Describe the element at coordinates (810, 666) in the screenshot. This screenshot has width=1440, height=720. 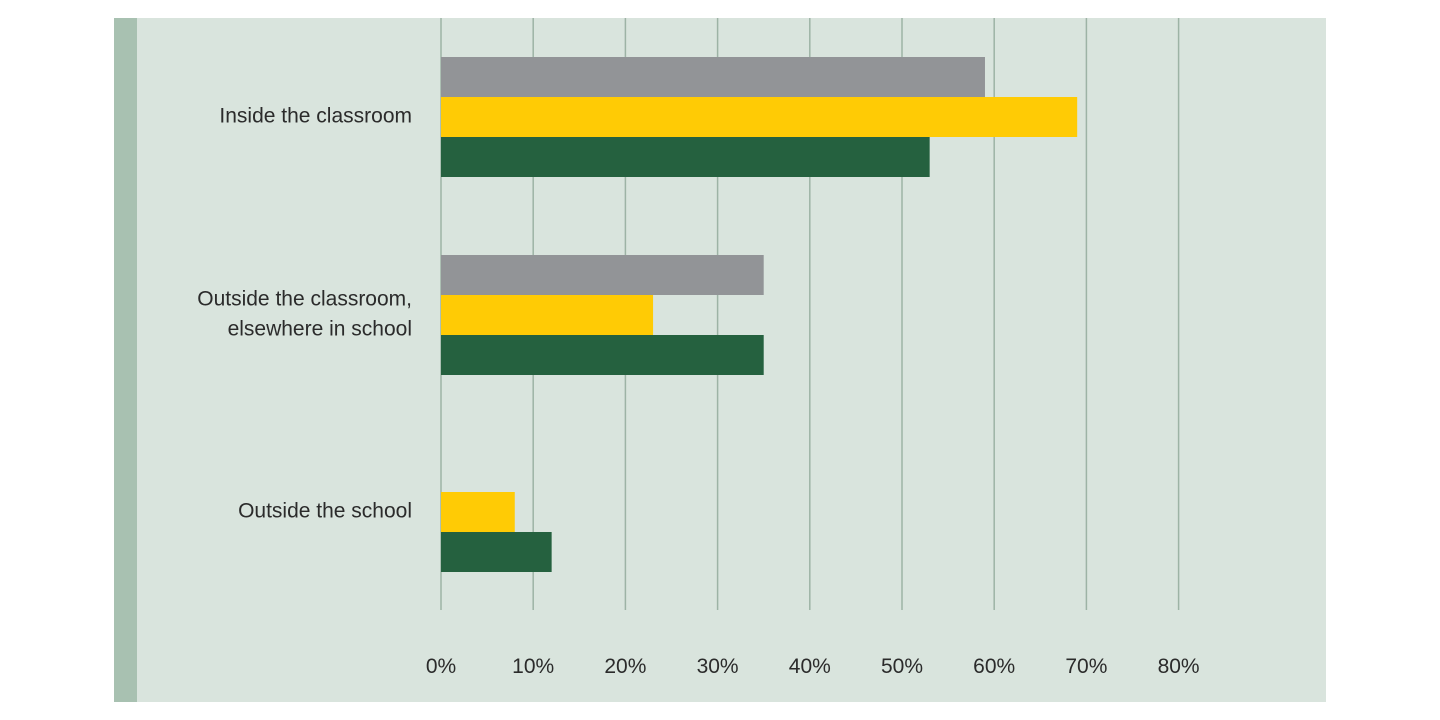
I see `x-tick-label: 40%` at that location.